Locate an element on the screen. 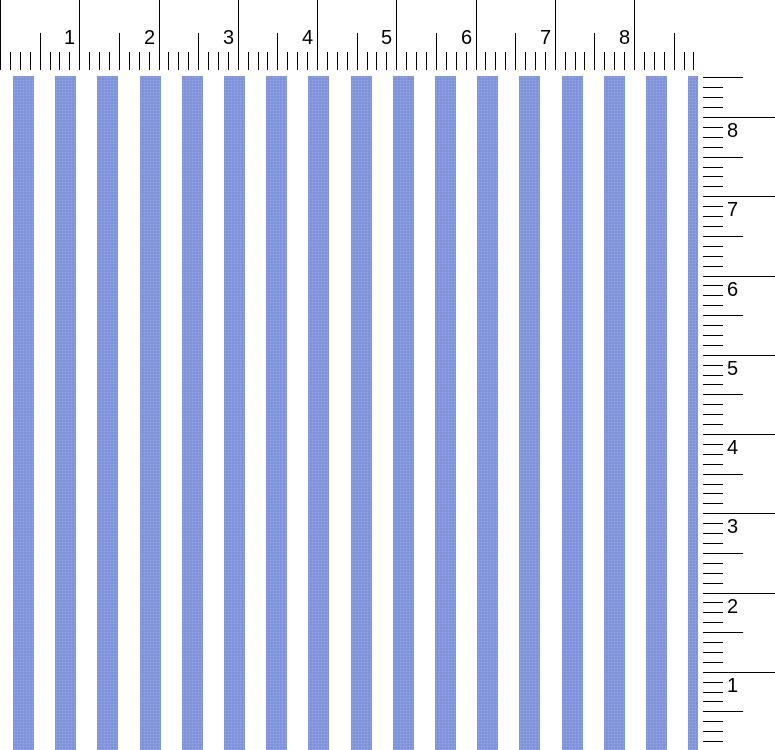  ruler-label: 8 is located at coordinates (733, 131).